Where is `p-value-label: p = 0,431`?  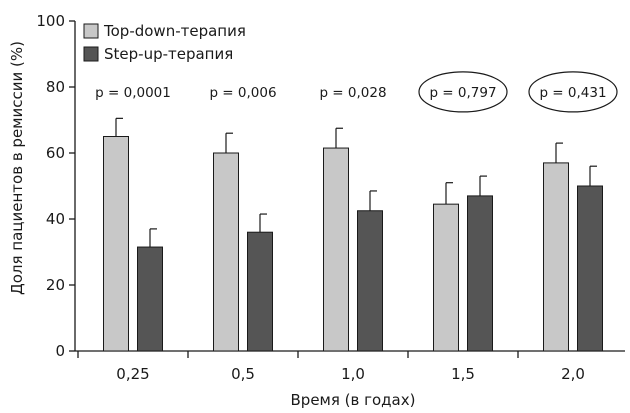 p-value-label: p = 0,431 is located at coordinates (572, 93).